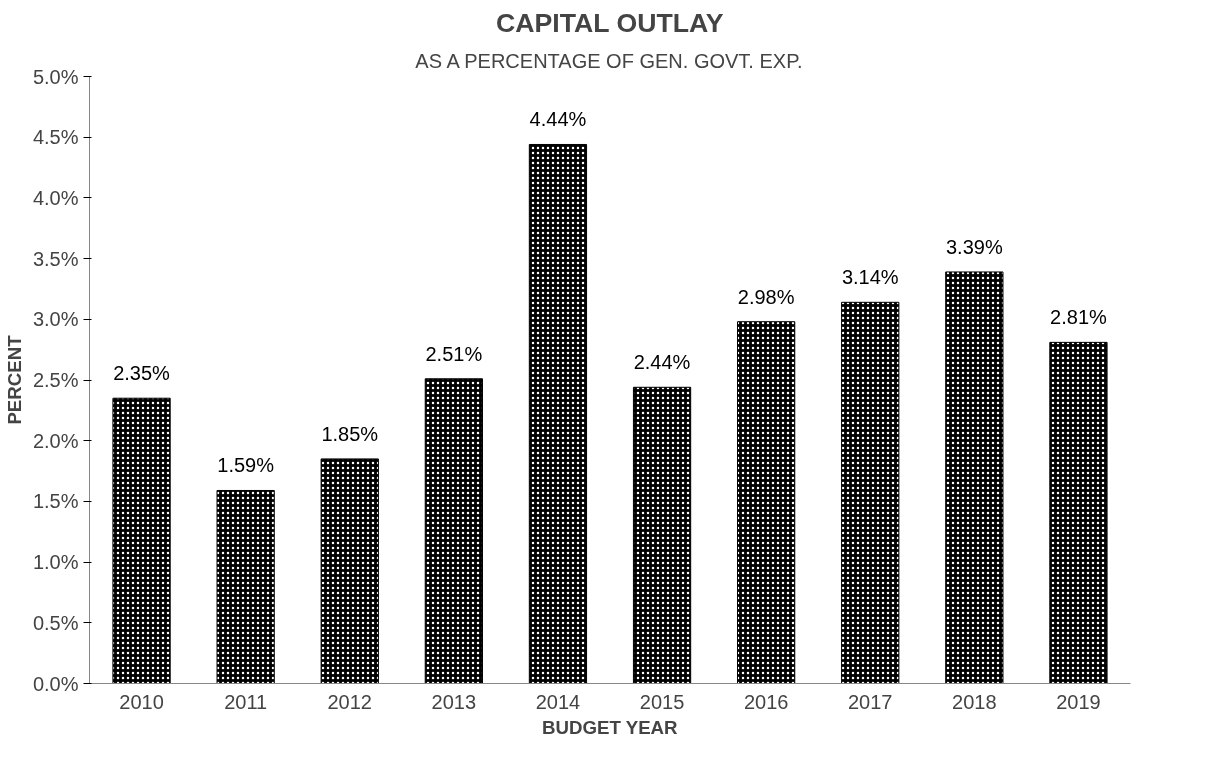  I want to click on x-tick-label: 2015, so click(662, 701).